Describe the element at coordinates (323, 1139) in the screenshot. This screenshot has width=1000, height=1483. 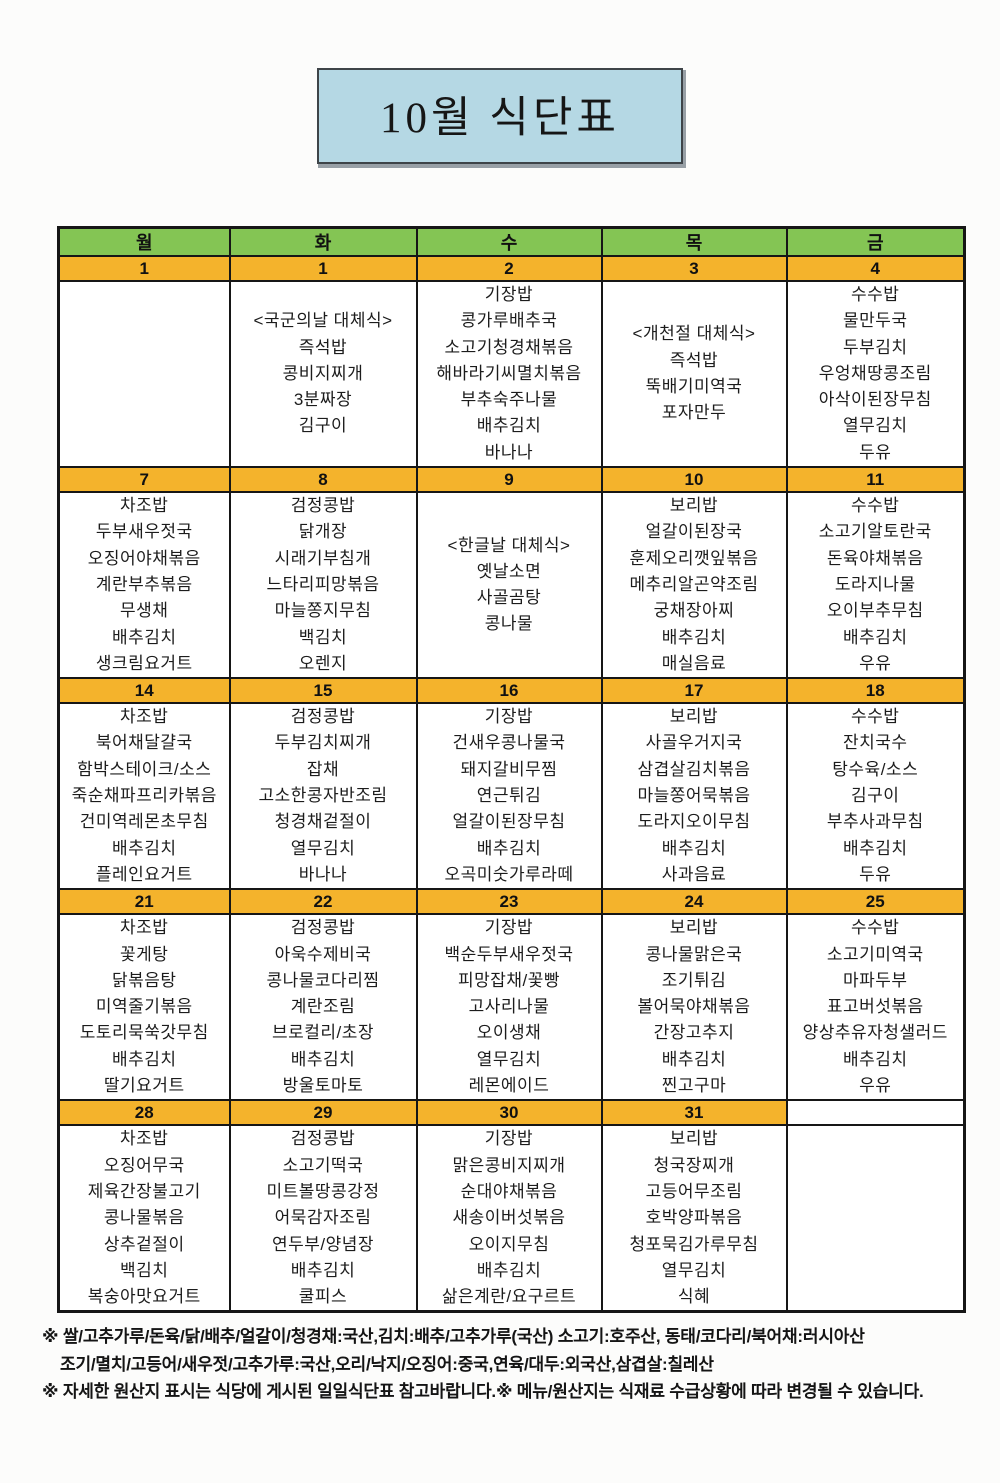
I see `menu-item: 검정콩밥` at that location.